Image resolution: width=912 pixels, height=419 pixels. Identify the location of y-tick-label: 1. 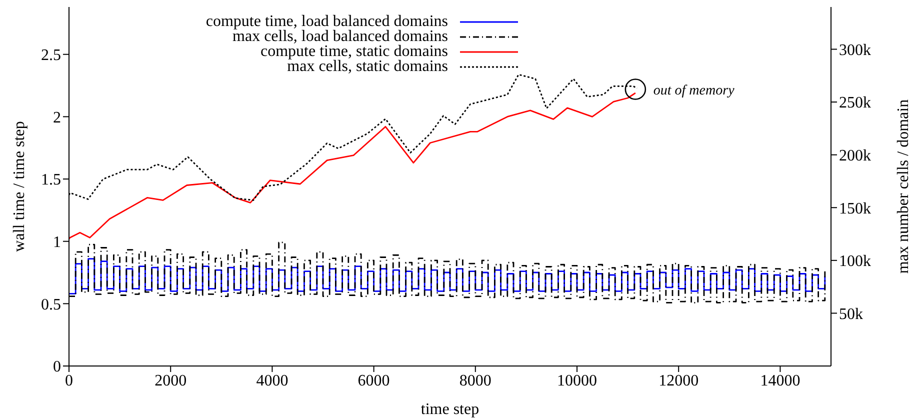
(57, 243).